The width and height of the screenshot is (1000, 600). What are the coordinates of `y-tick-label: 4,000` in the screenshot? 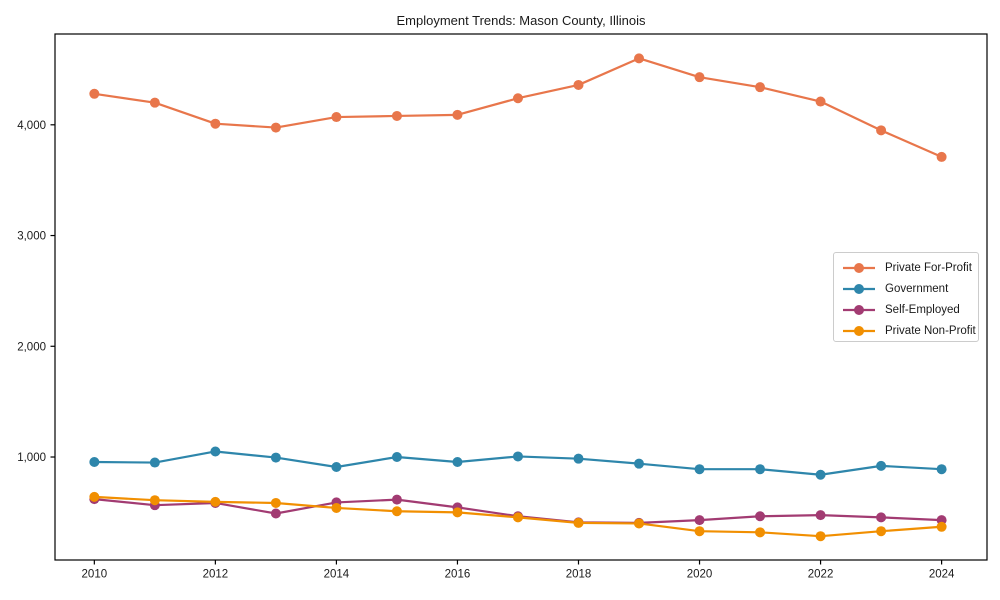 It's located at (31, 126).